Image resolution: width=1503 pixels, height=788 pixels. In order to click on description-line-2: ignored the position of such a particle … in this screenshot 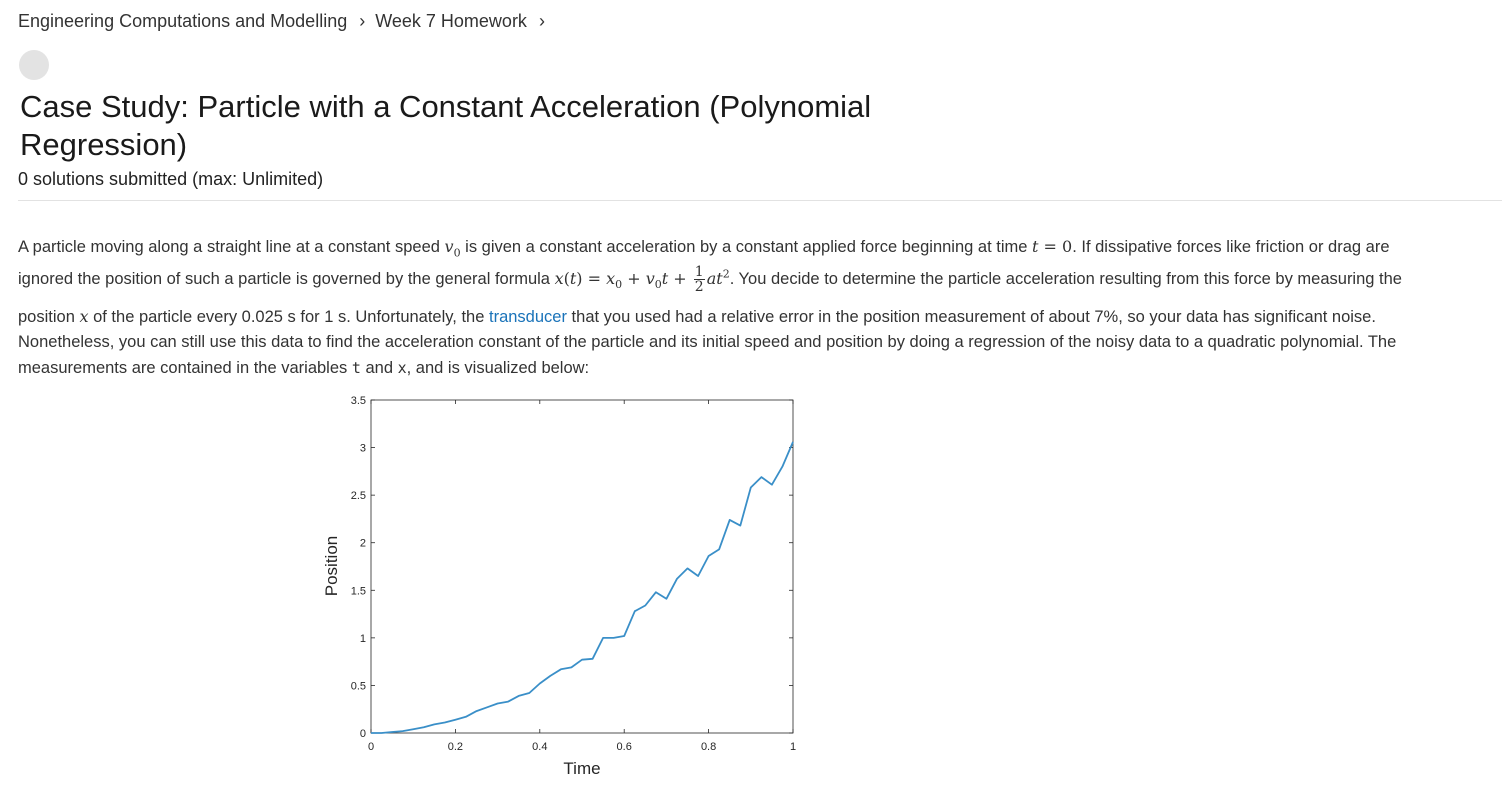, I will do `click(710, 279)`.